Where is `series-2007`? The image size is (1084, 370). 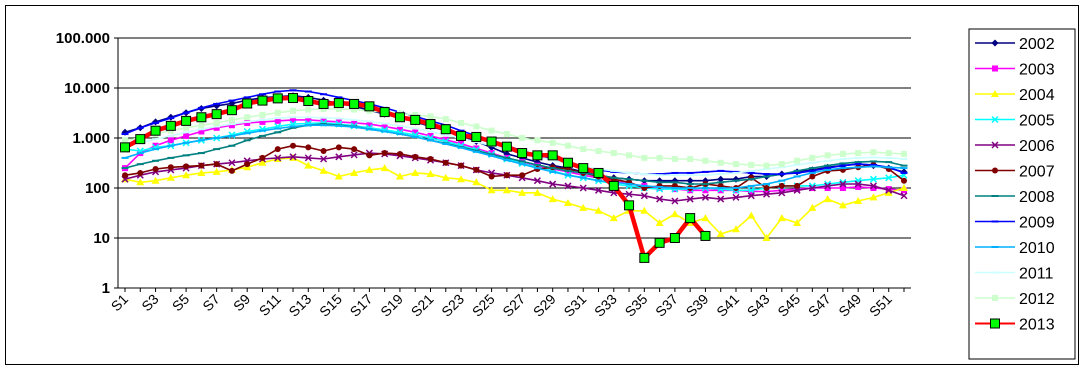
series-2007 is located at coordinates (514, 166).